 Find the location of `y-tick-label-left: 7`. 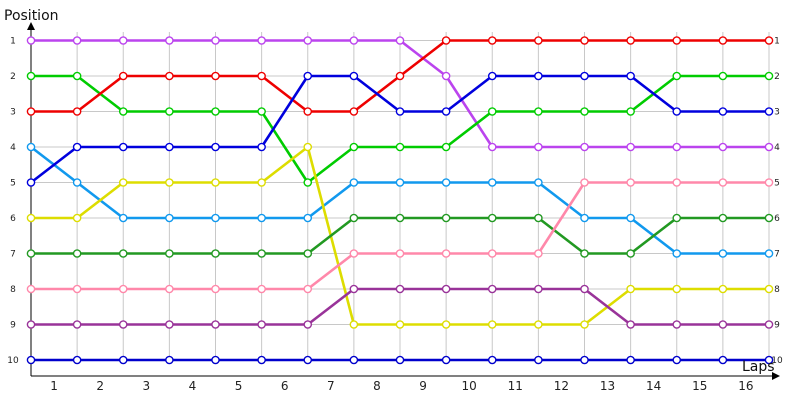

y-tick-label-left: 7 is located at coordinates (13, 255).